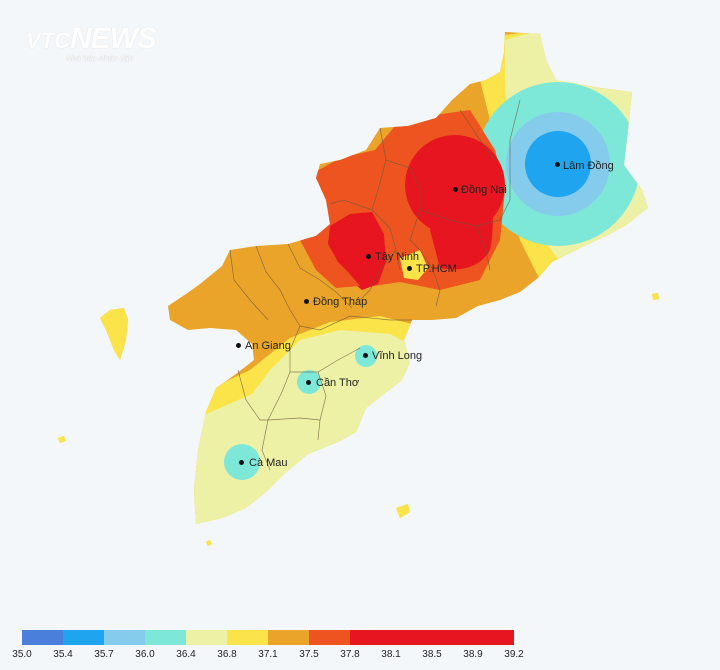 This screenshot has height=670, width=720. Describe the element at coordinates (397, 257) in the screenshot. I see `city-label-tay-ninh: Tây Ninh` at that location.